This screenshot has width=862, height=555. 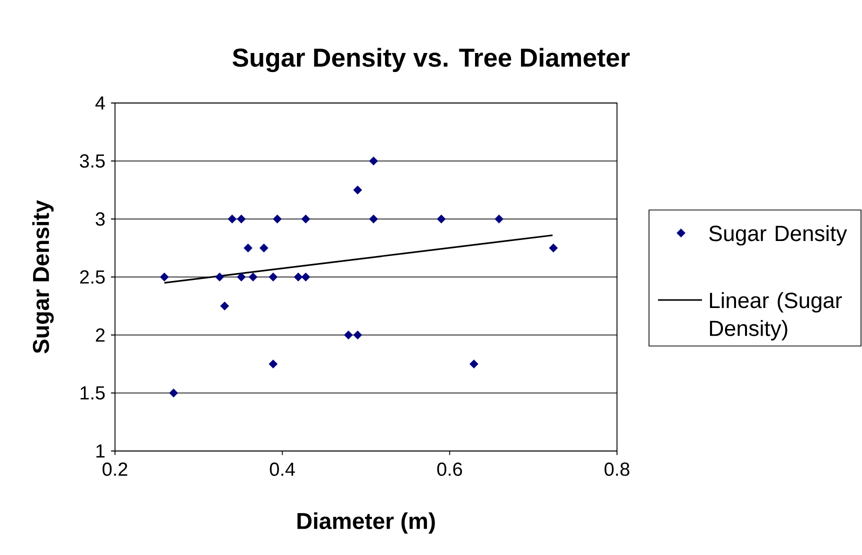 What do you see at coordinates (115, 469) in the screenshot?
I see `x-tick-label: 0.2` at bounding box center [115, 469].